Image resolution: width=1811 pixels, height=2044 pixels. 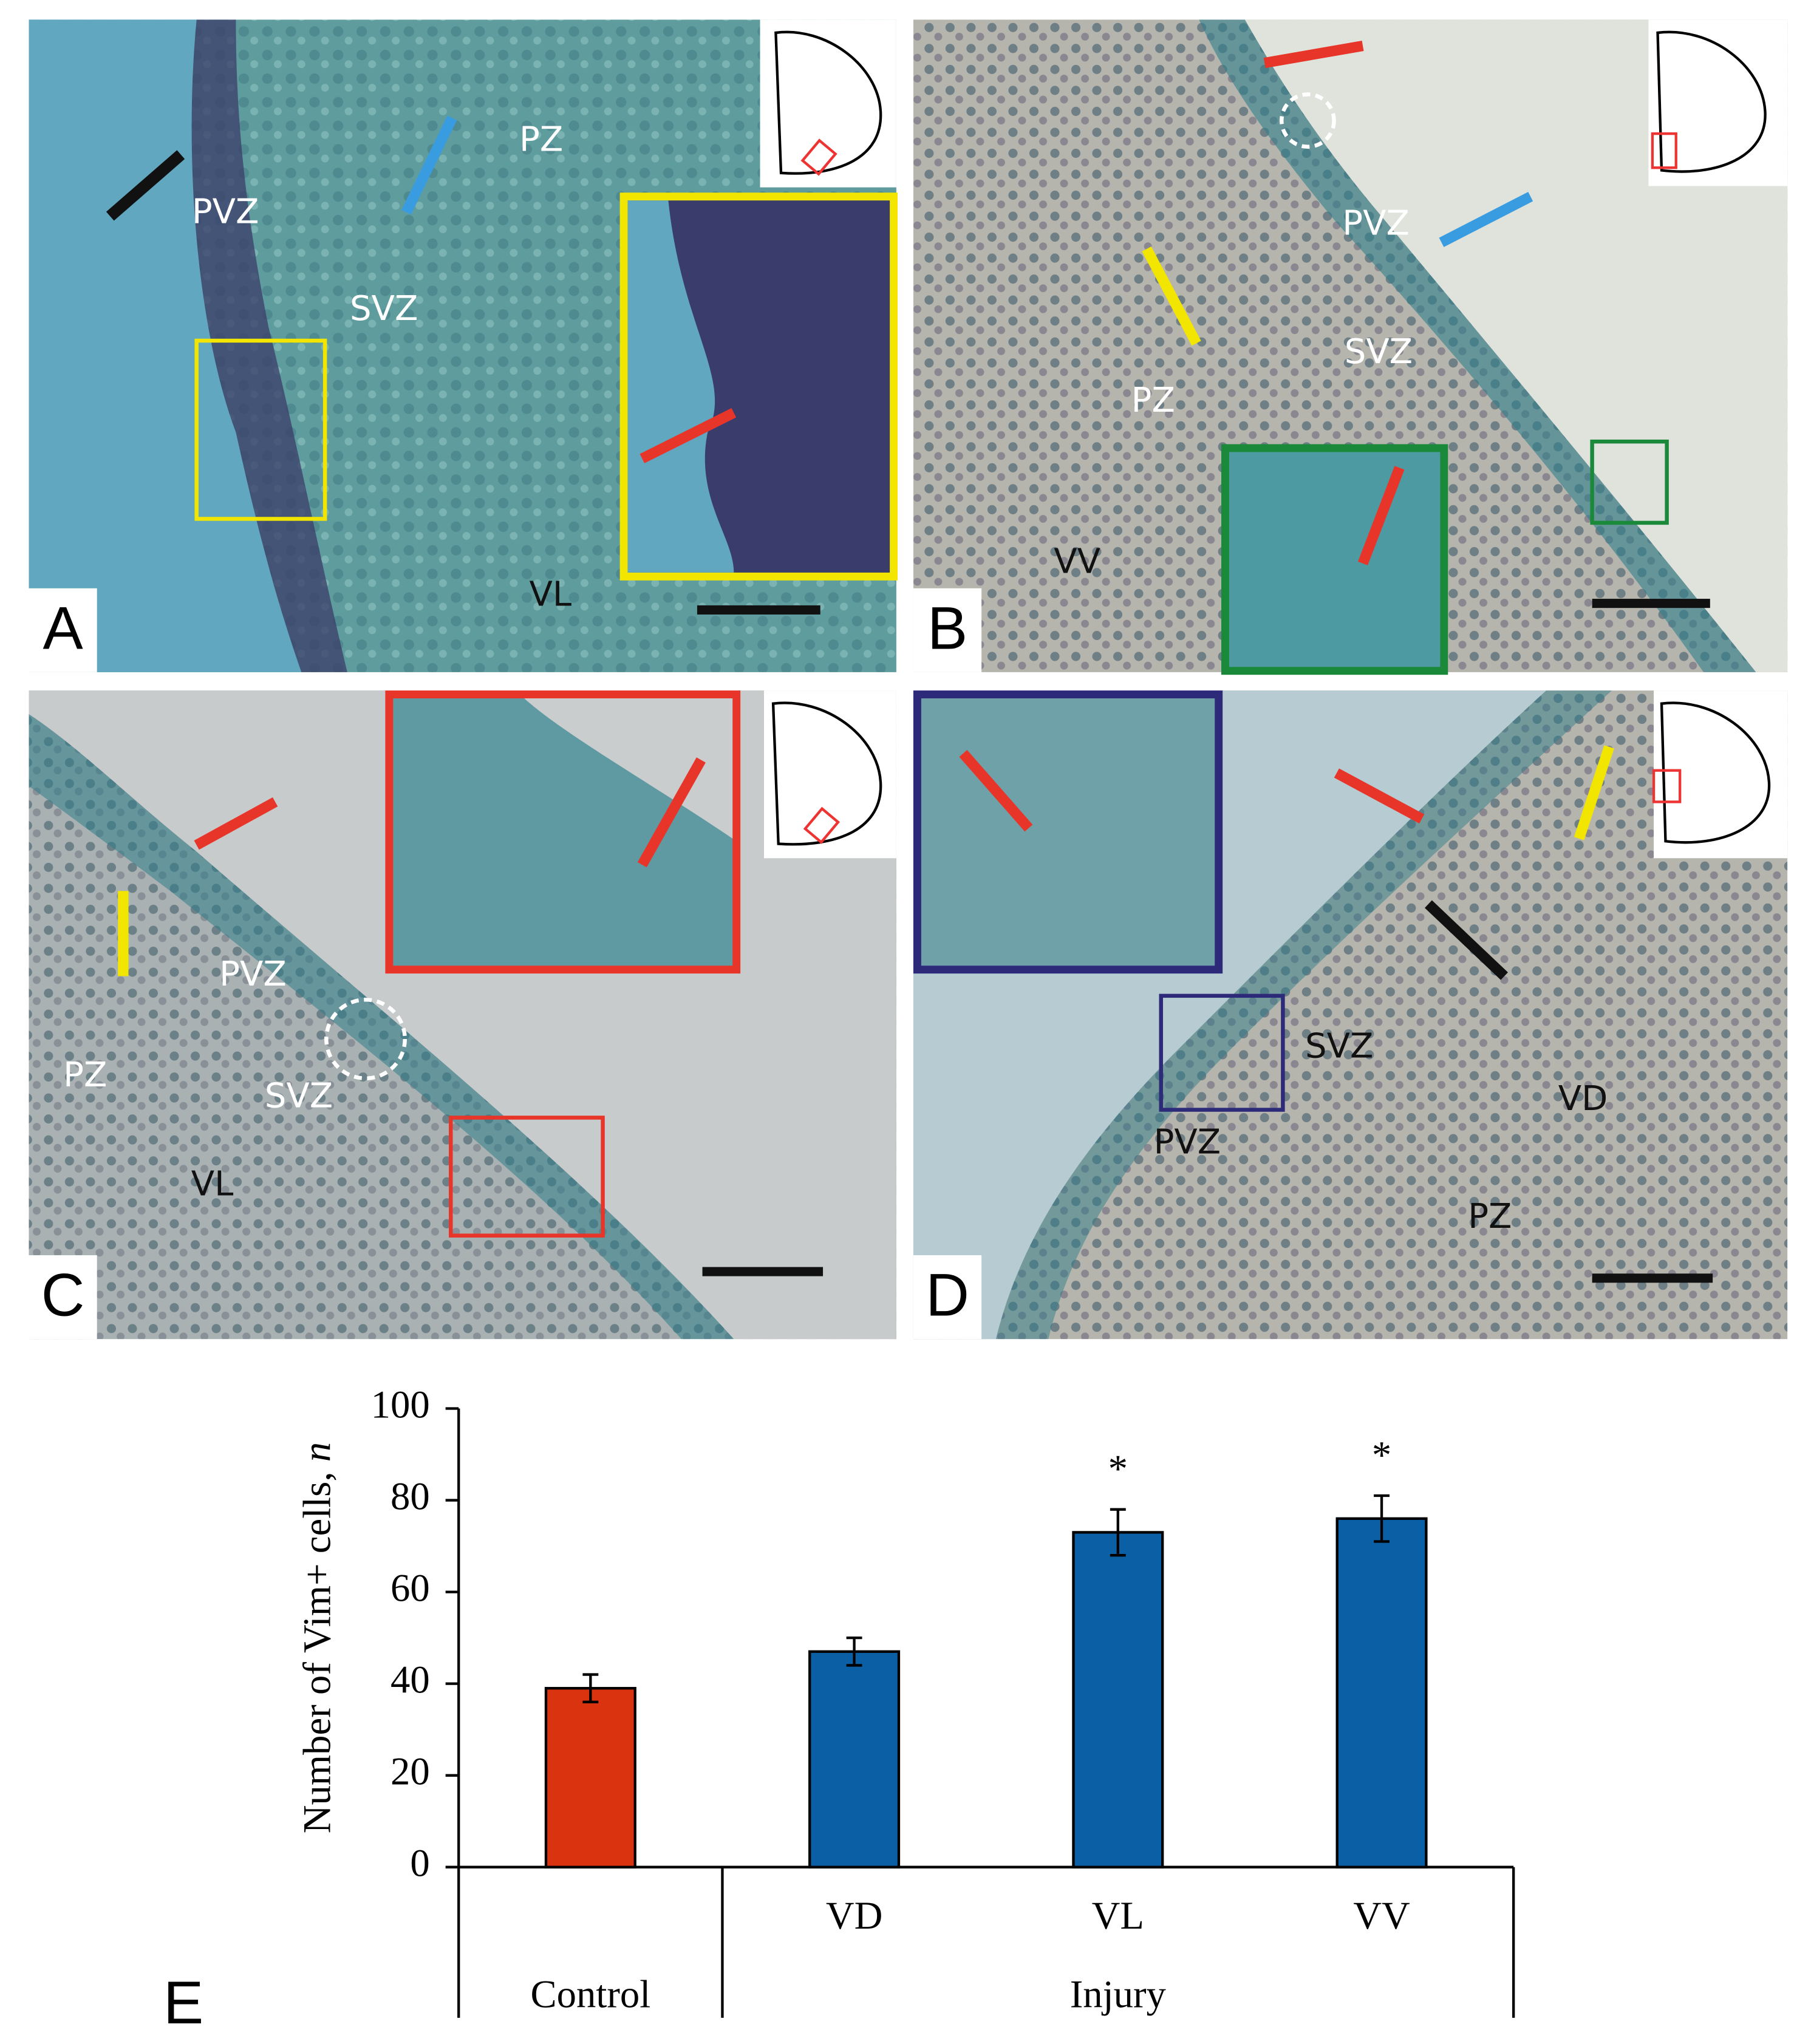 I want to click on y-axis-label: Number of Vim+ cells, n, so click(x=317, y=1637).